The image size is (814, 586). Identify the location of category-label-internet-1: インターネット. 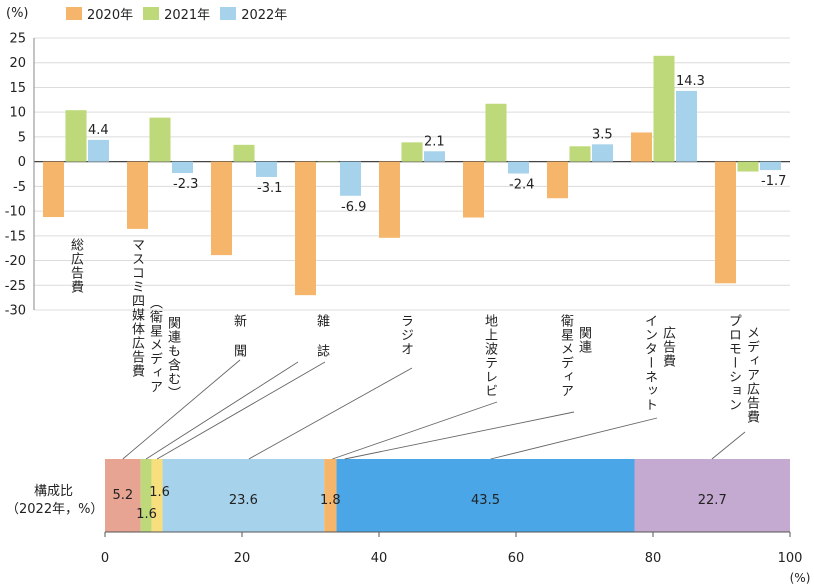
(649, 363).